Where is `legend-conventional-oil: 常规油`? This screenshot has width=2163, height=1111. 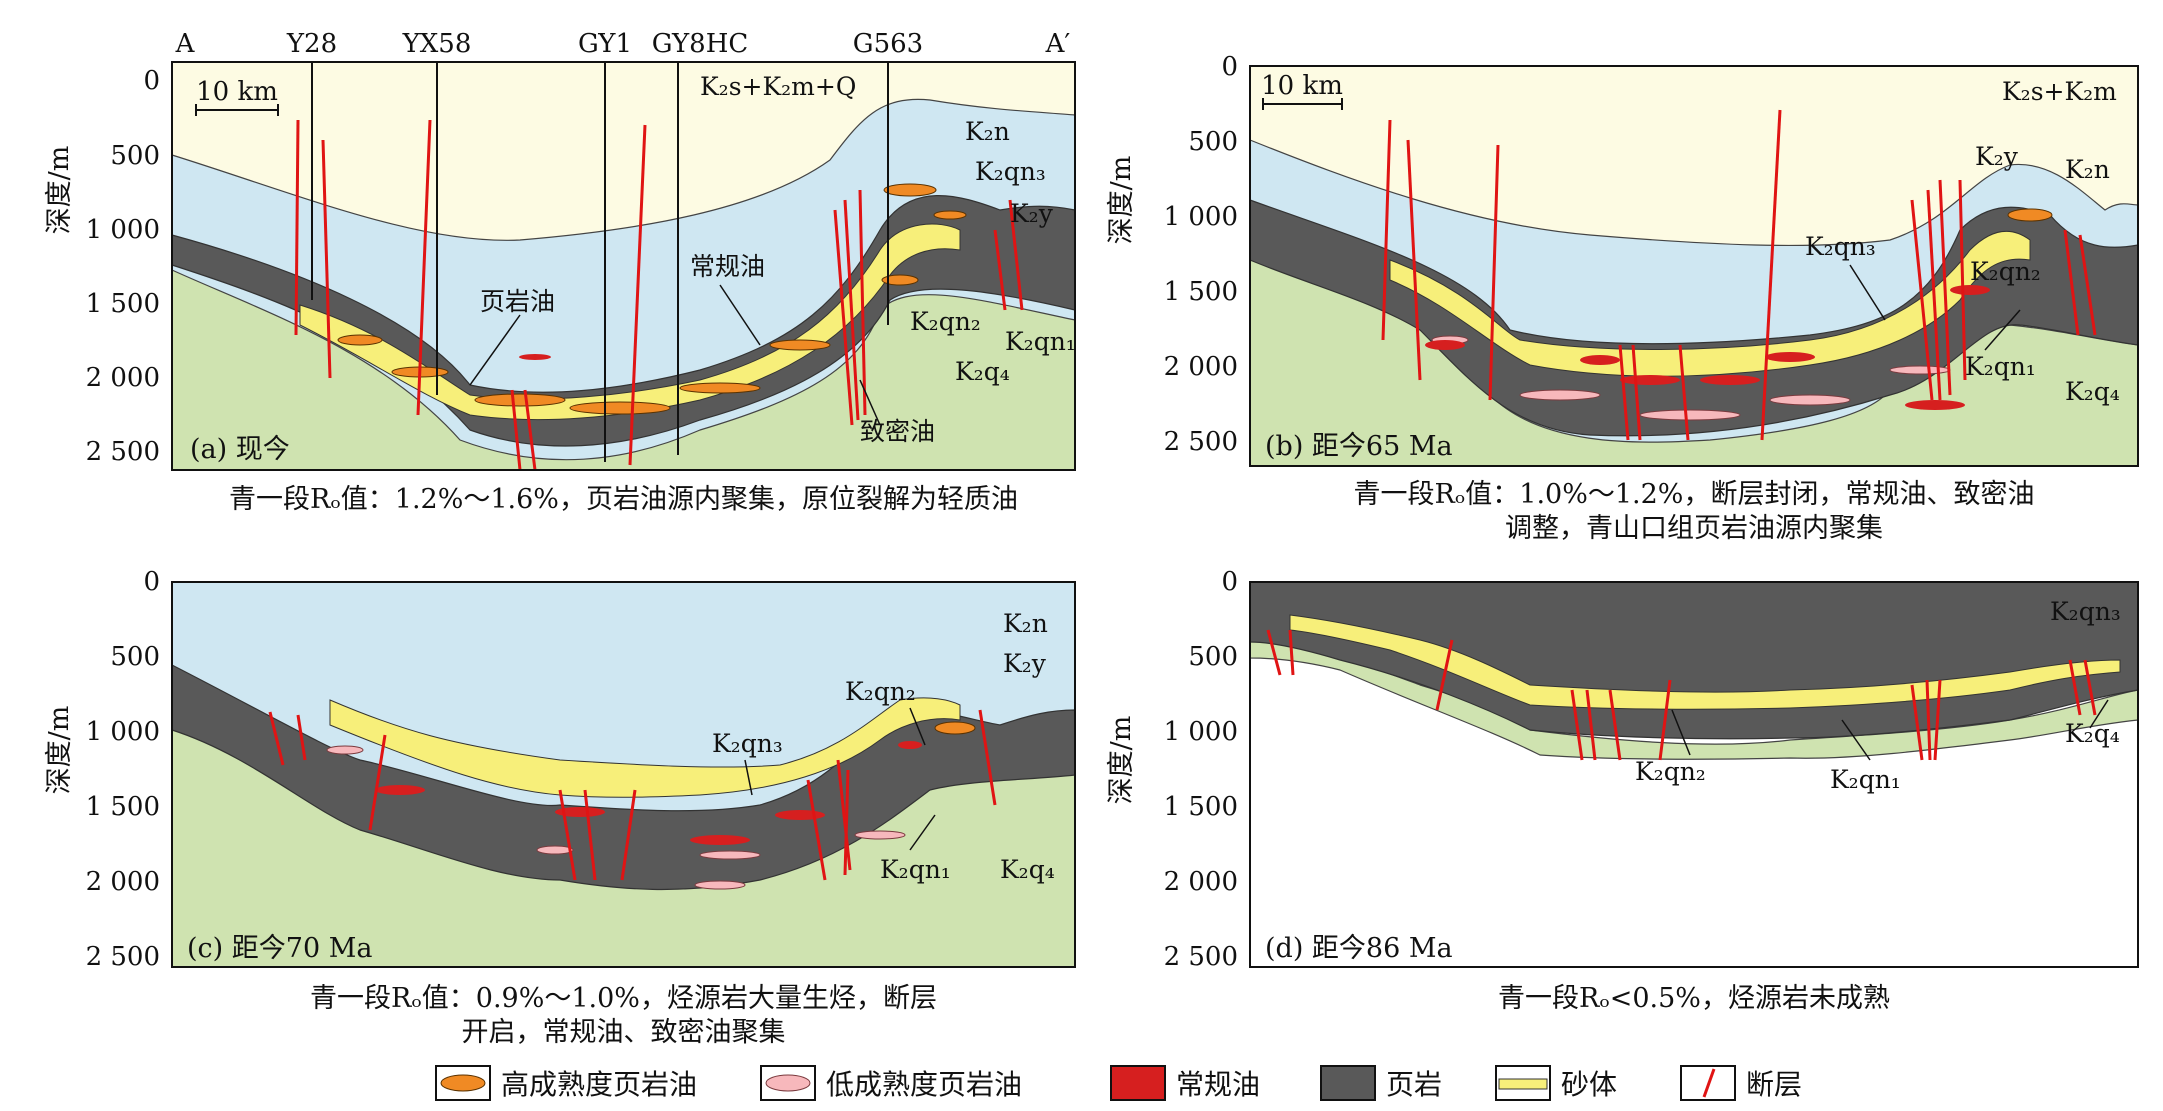
legend-conventional-oil: 常规油 is located at coordinates (1185, 1083).